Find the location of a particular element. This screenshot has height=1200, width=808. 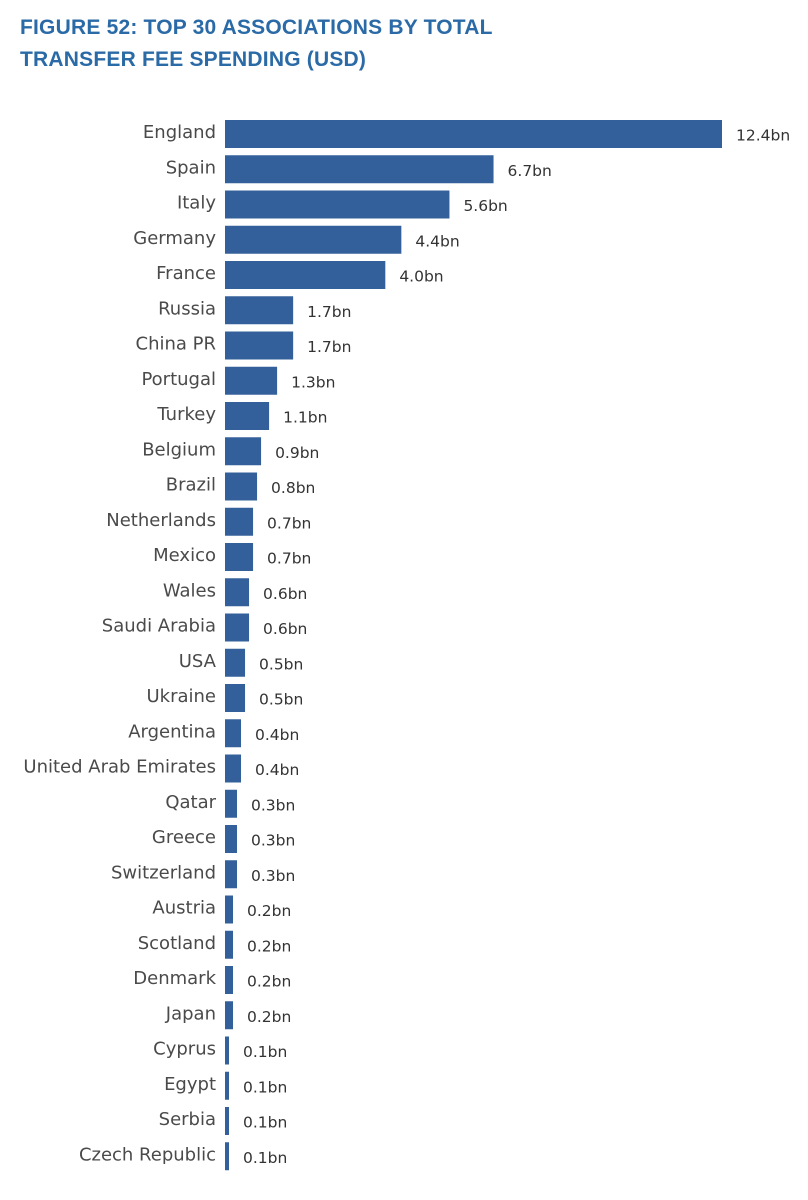

value-label-egypt: 0.1bn is located at coordinates (265, 1087).